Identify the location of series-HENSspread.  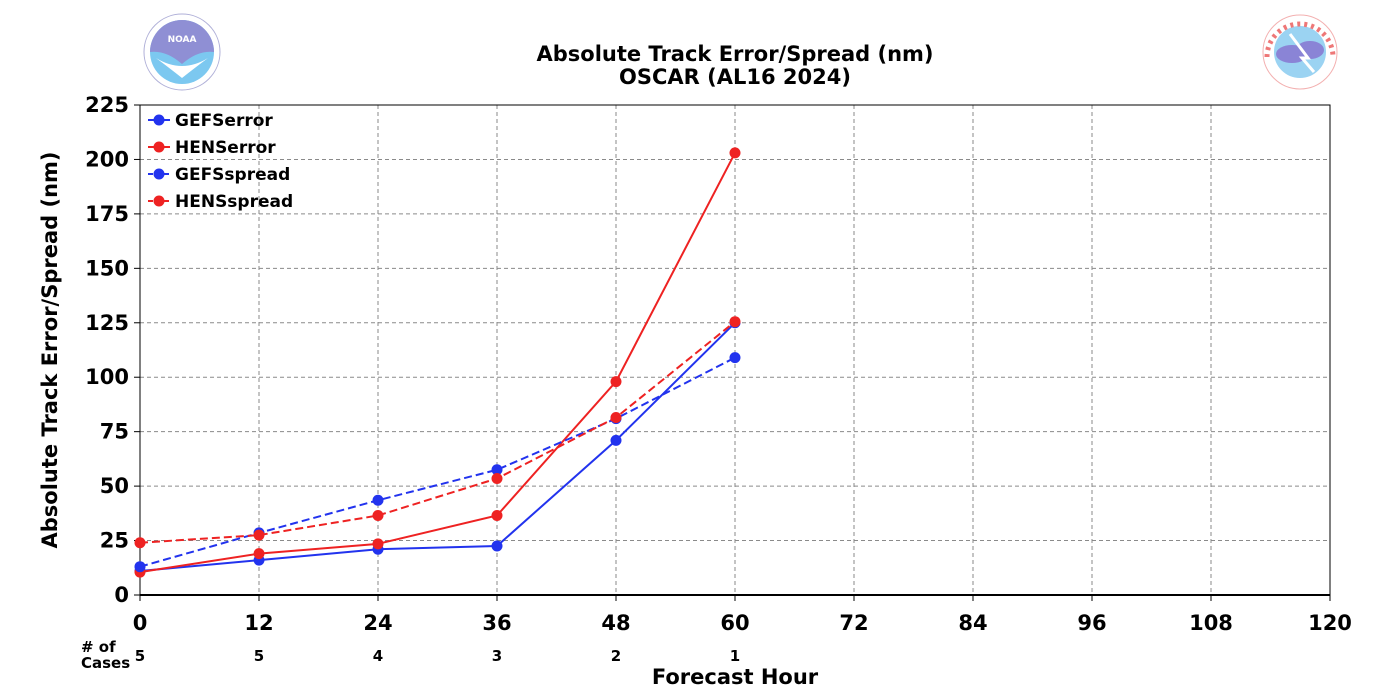
(437, 432).